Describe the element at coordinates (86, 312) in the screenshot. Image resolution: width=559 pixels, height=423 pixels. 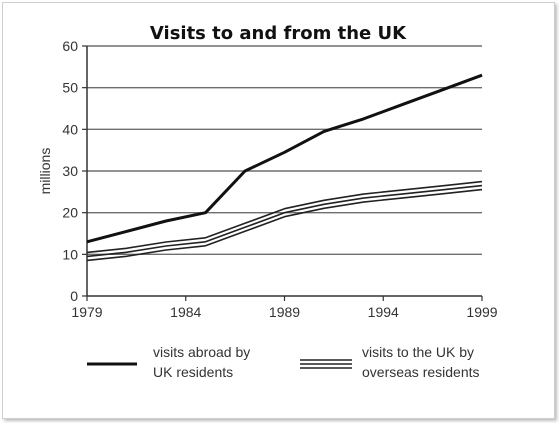
I see `x-tick-label: 1979` at that location.